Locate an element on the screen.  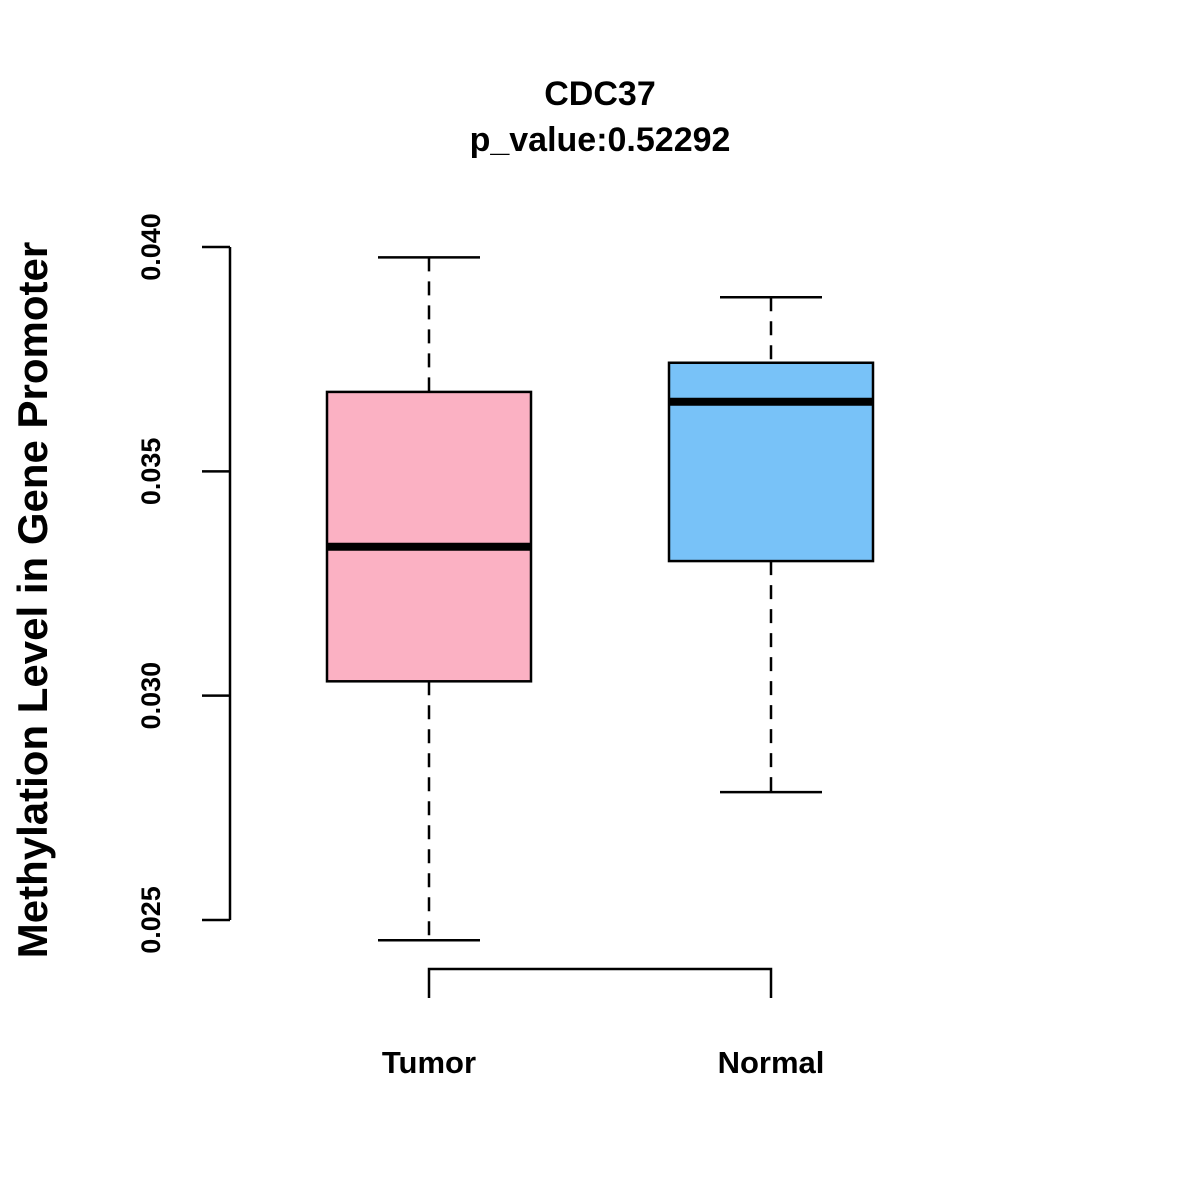
x-tick-label: Normal is located at coordinates (771, 1062).